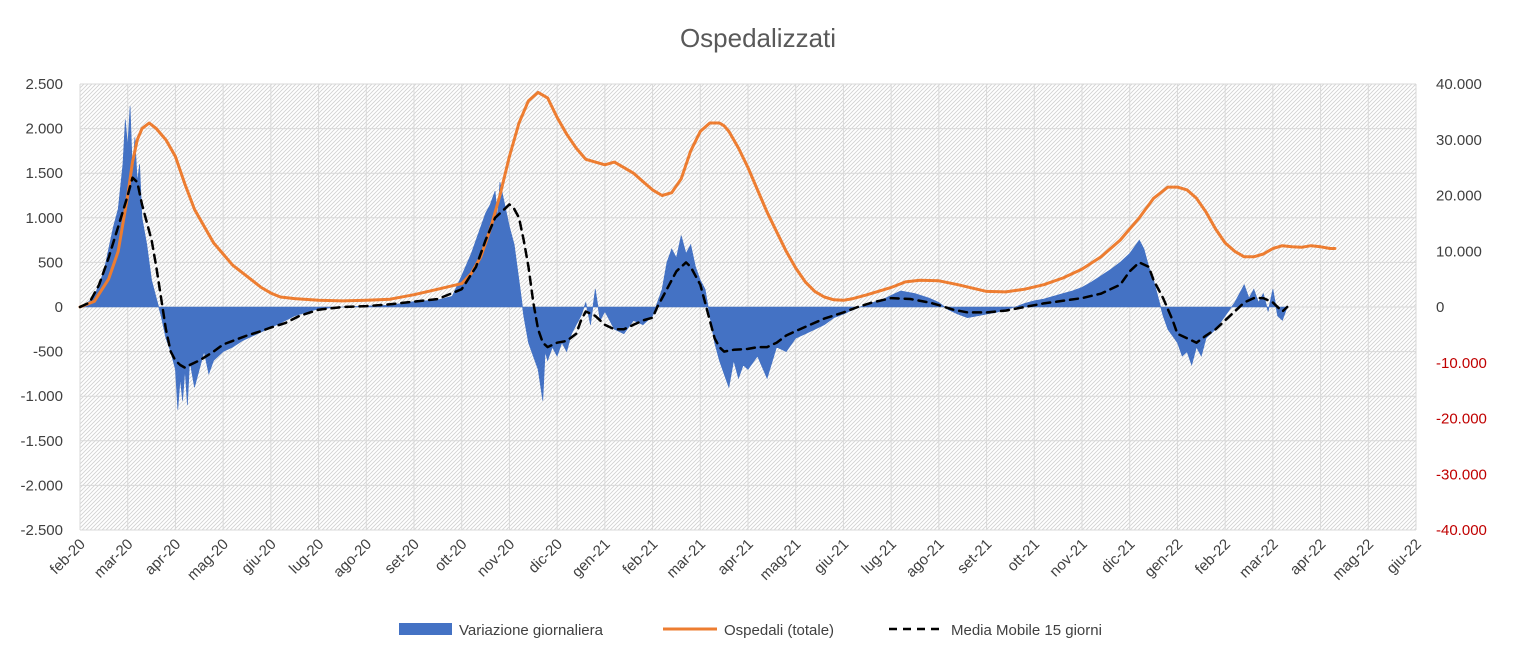  Describe the element at coordinates (640, 557) in the screenshot. I see `x-tick-label: feb-21` at that location.